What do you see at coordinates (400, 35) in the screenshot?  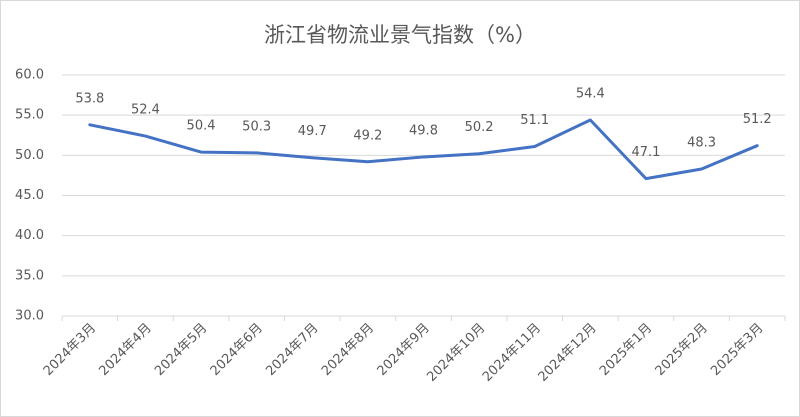 I see `chart-title: 浙江省物流业景气指数（%）` at bounding box center [400, 35].